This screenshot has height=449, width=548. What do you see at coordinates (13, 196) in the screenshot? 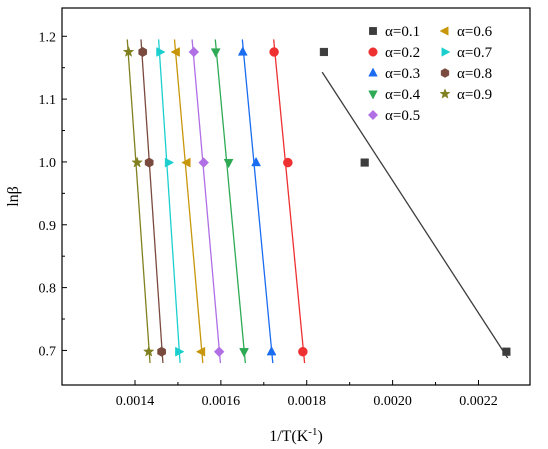
I see `y-axis-label: lnβ` at bounding box center [13, 196].